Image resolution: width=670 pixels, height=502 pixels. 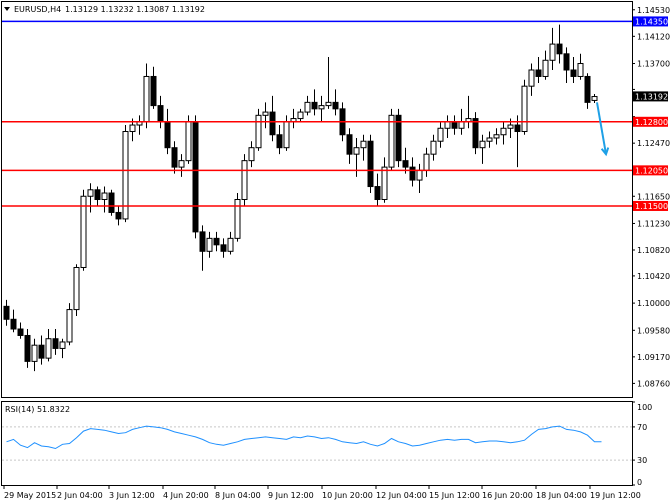 What do you see at coordinates (651, 122) in the screenshot?
I see `level-badge-label: 1.12800` at bounding box center [651, 122].